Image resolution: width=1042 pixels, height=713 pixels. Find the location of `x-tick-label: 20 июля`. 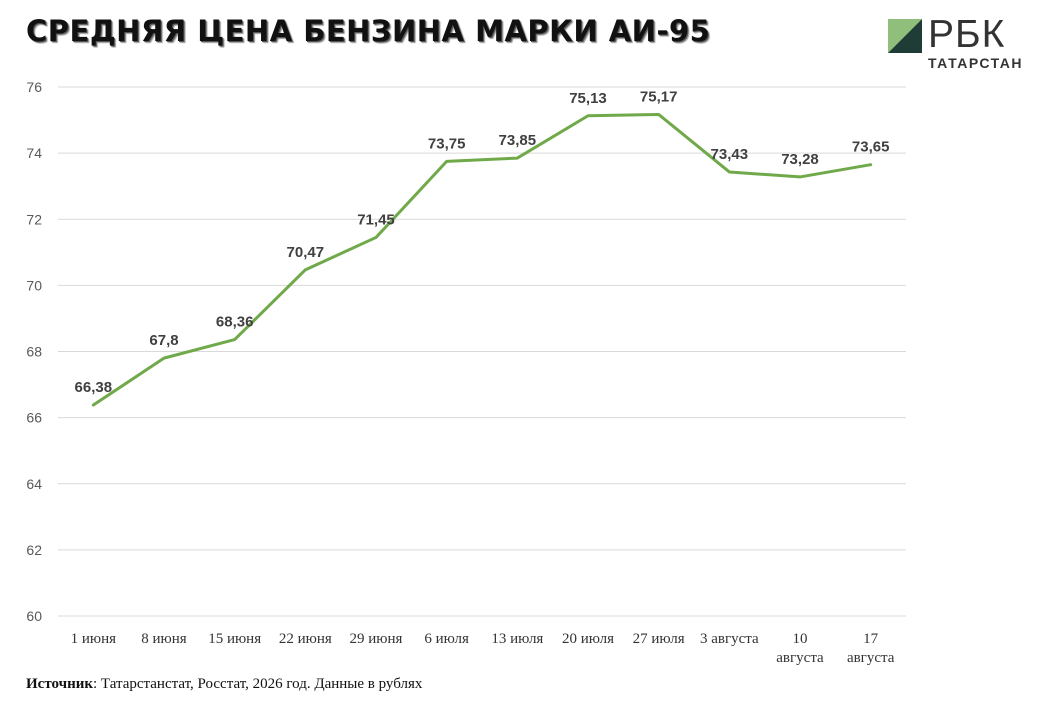

x-tick-label: 20 июля is located at coordinates (588, 639).